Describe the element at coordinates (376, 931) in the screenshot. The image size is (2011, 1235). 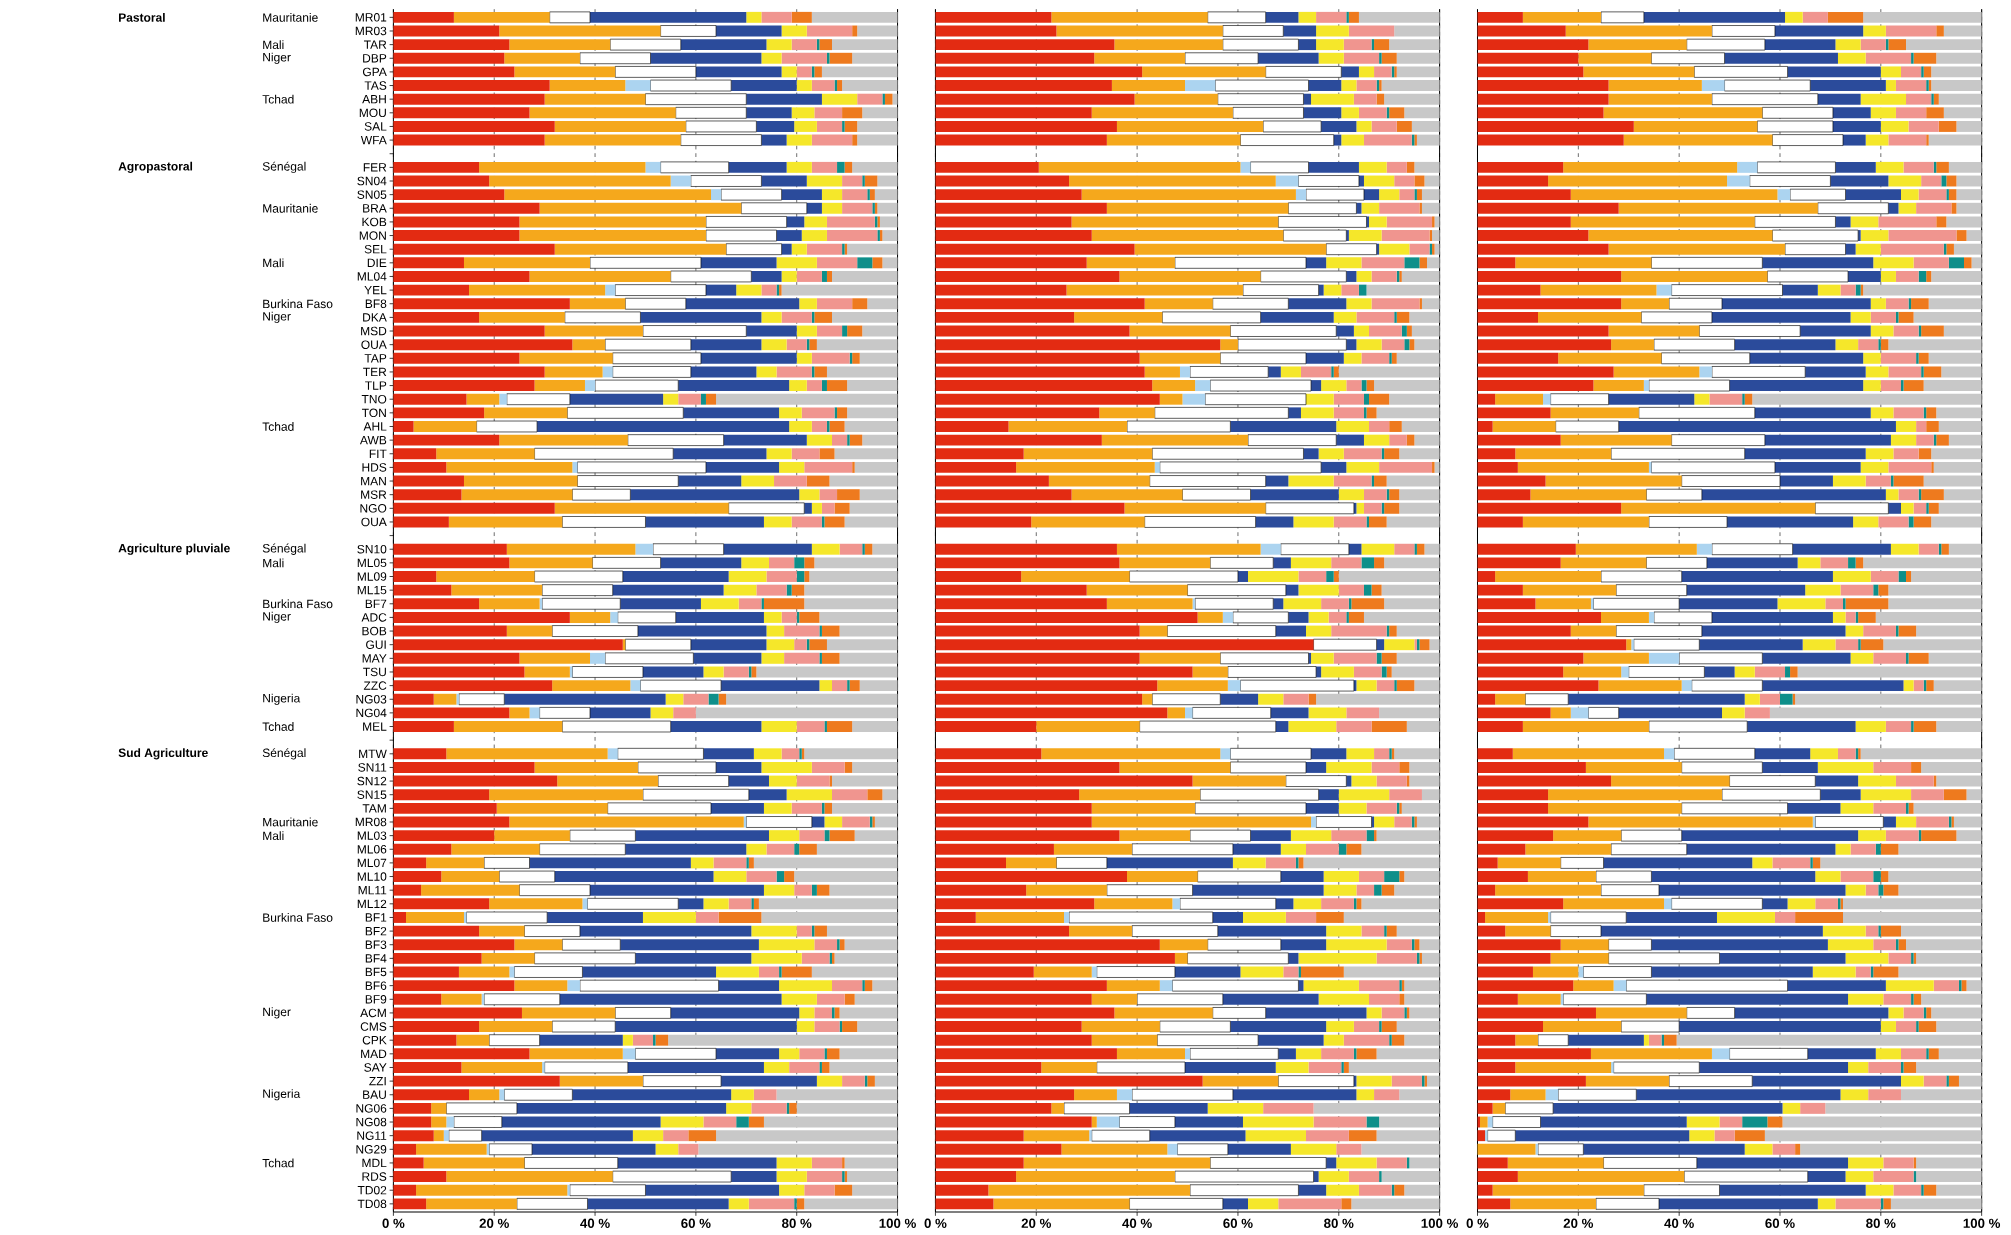
I see `y-tick-label: BF2` at that location.